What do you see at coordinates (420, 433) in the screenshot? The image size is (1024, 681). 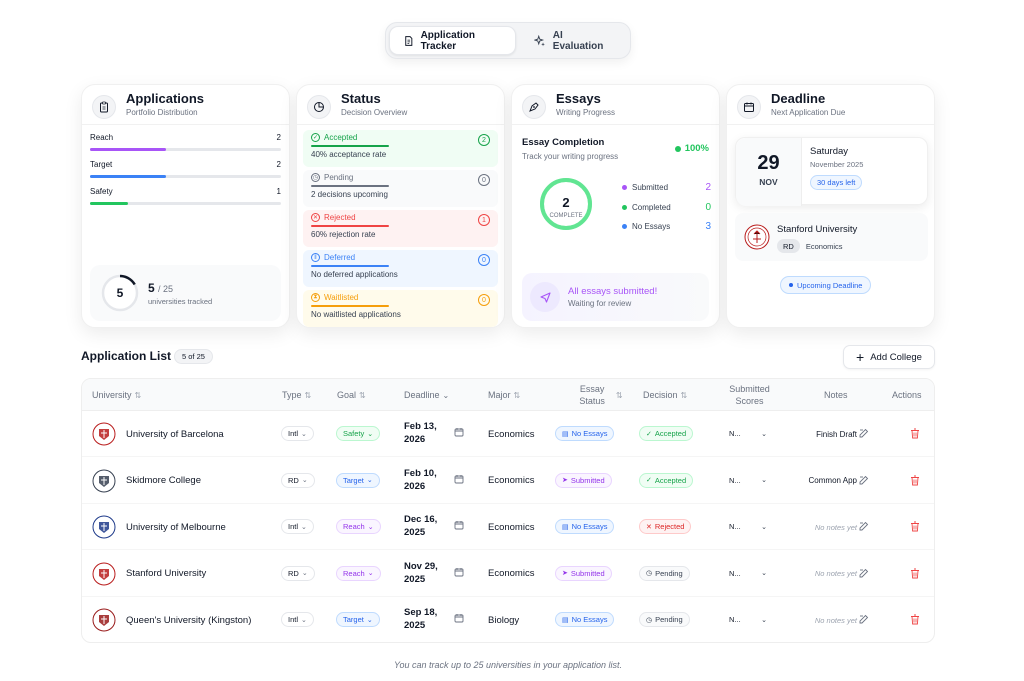 I see `deadline-date: Feb 13, 2026` at bounding box center [420, 433].